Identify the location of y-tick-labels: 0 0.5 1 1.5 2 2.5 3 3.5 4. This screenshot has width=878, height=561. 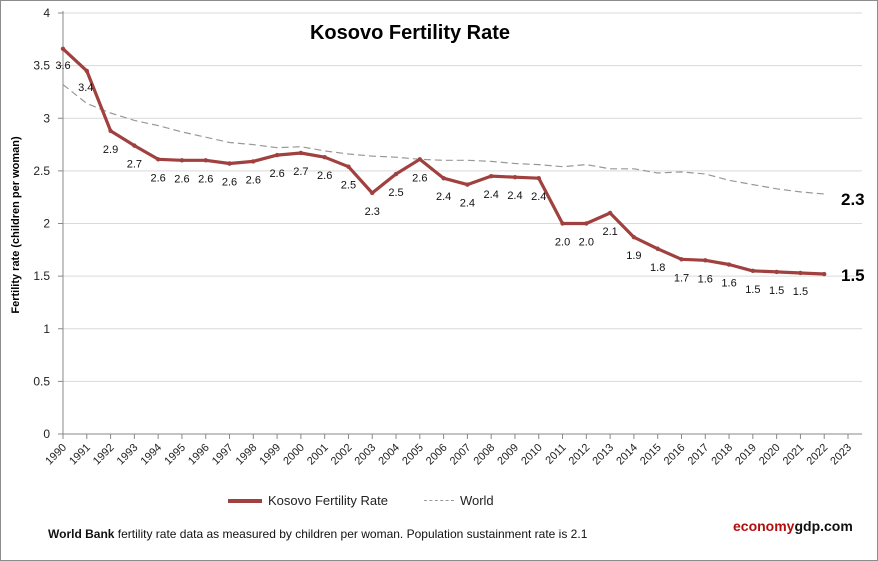
(41, 223).